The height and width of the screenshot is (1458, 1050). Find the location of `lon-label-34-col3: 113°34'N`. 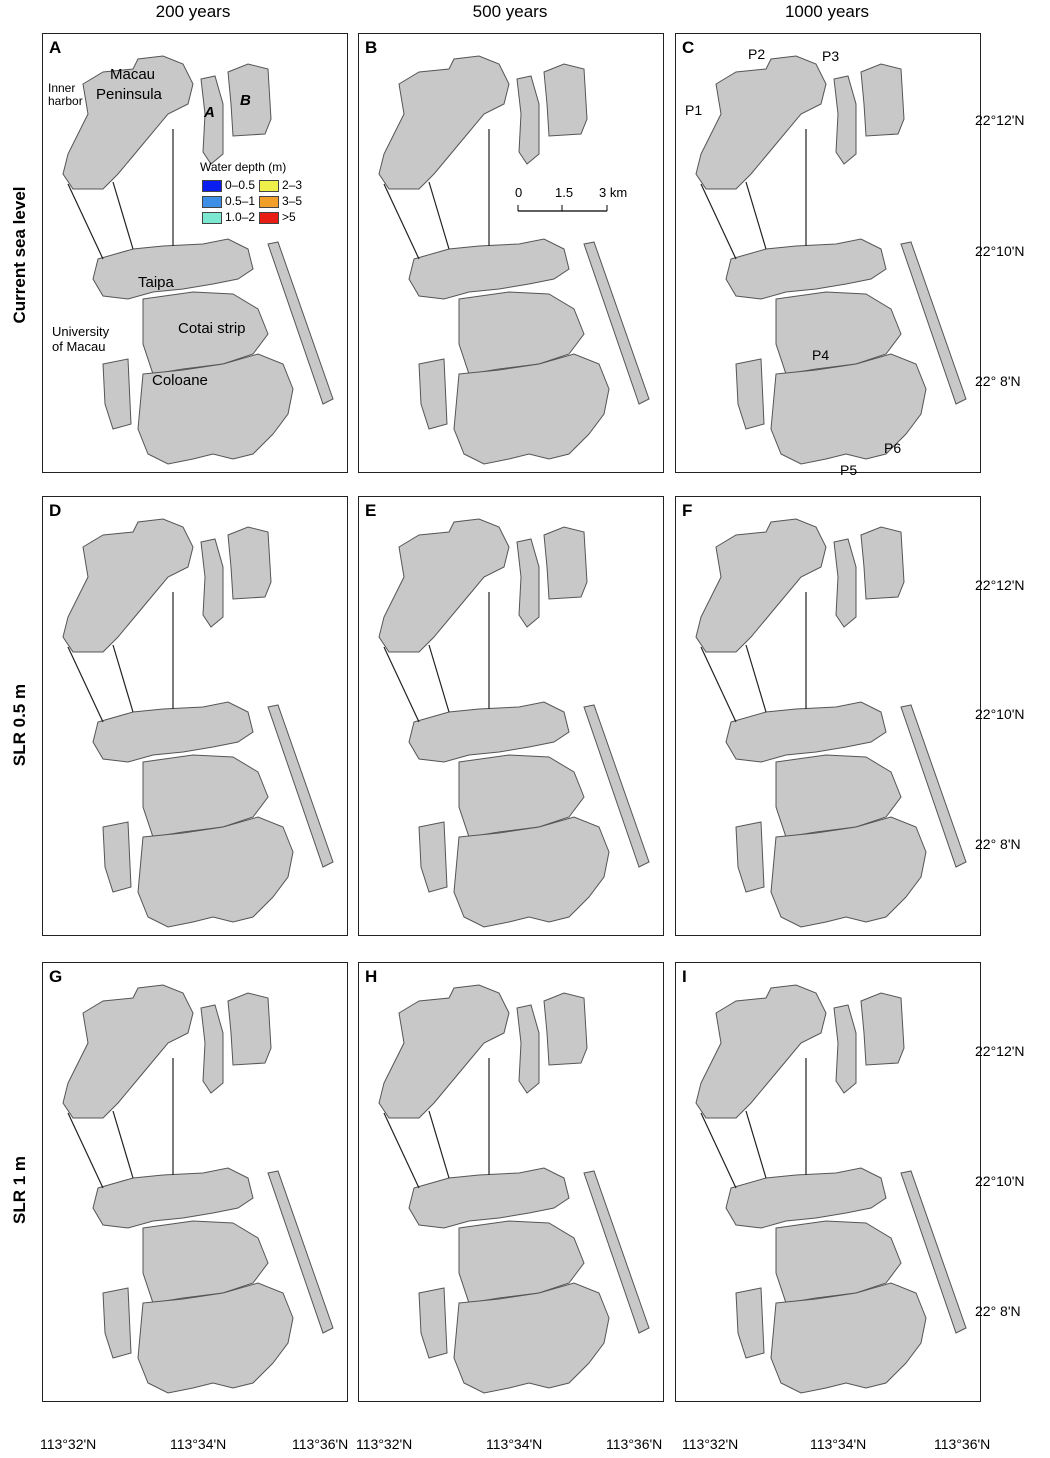

lon-label-34-col3: 113°34'N is located at coordinates (838, 1444).